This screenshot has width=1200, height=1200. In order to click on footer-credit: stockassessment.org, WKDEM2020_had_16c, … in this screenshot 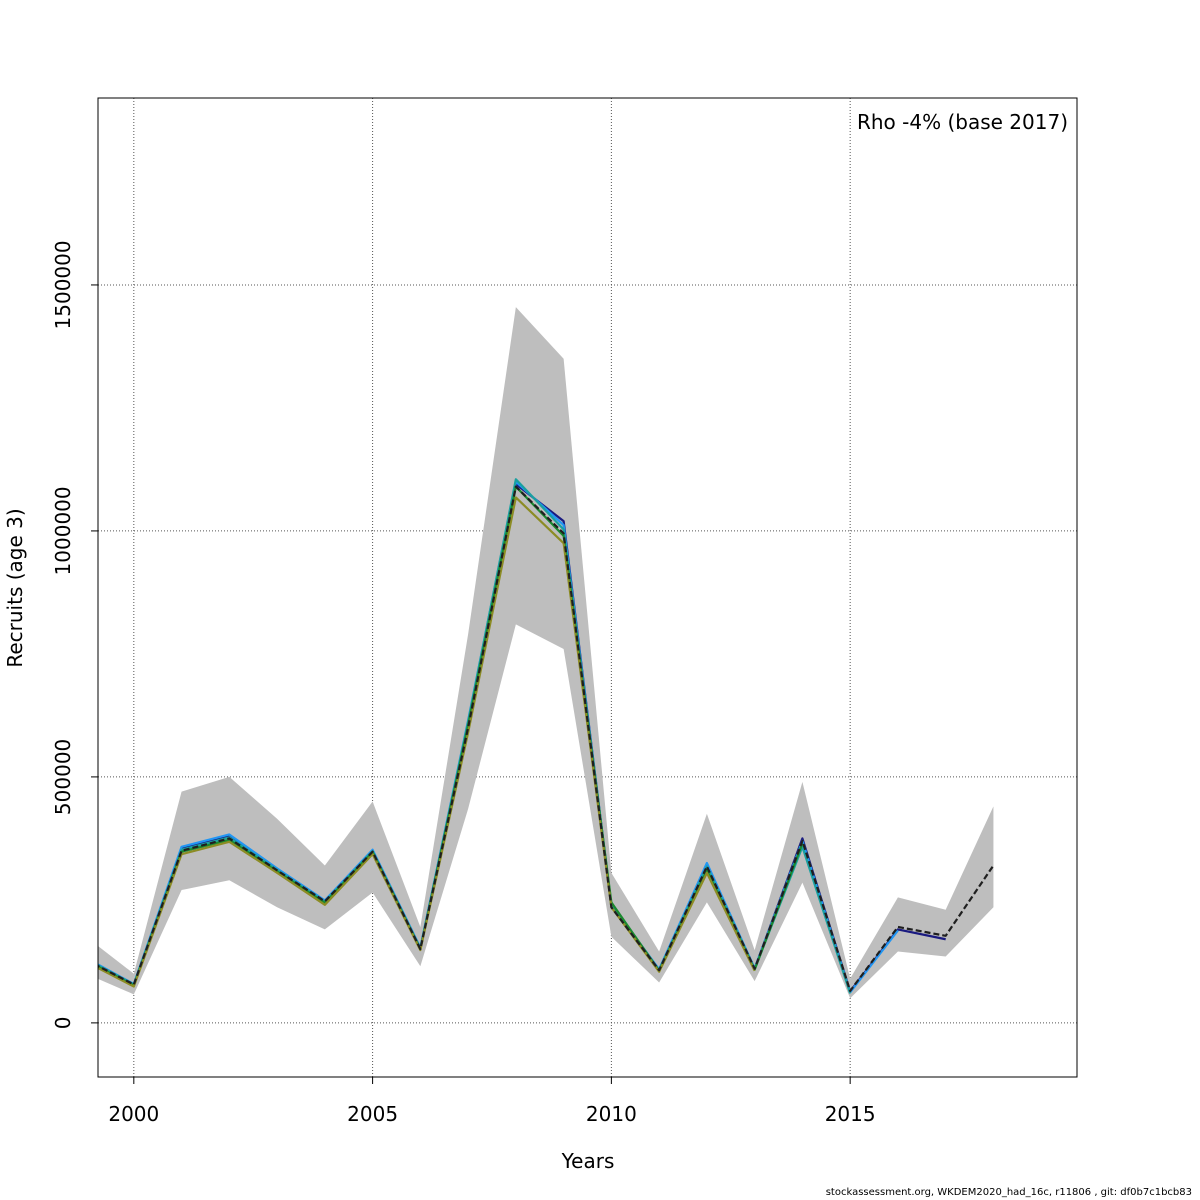, I will do `click(1008, 1192)`.